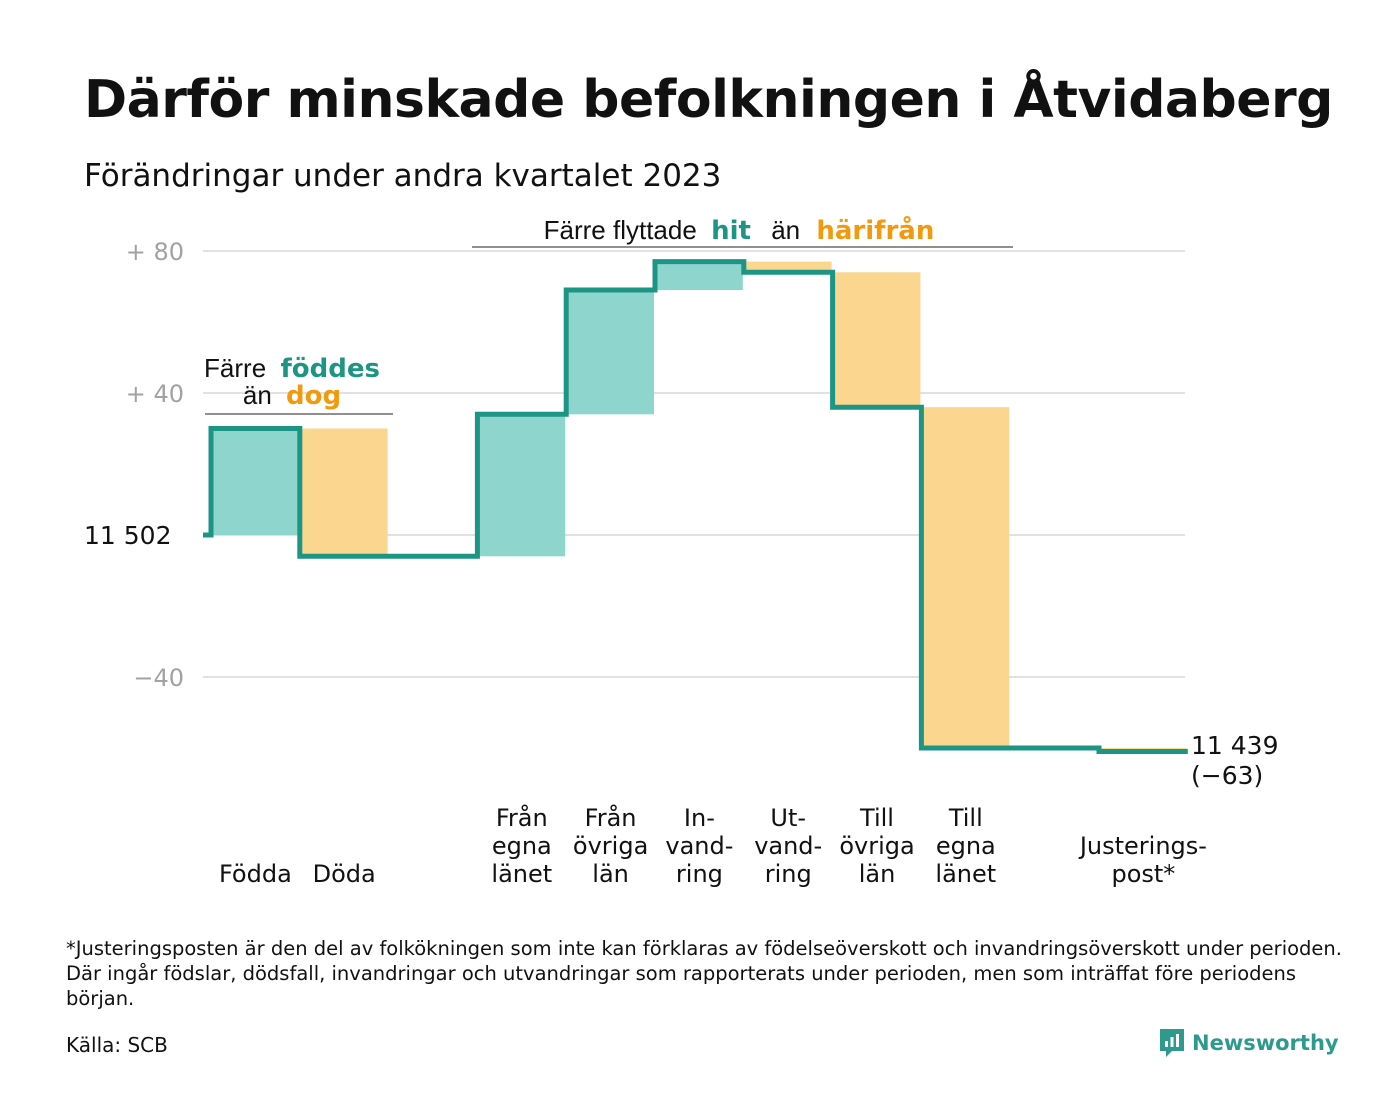 This screenshot has height=1120, width=1400. Describe the element at coordinates (155, 252) in the screenshot. I see `y-tick-label: + 80` at that location.